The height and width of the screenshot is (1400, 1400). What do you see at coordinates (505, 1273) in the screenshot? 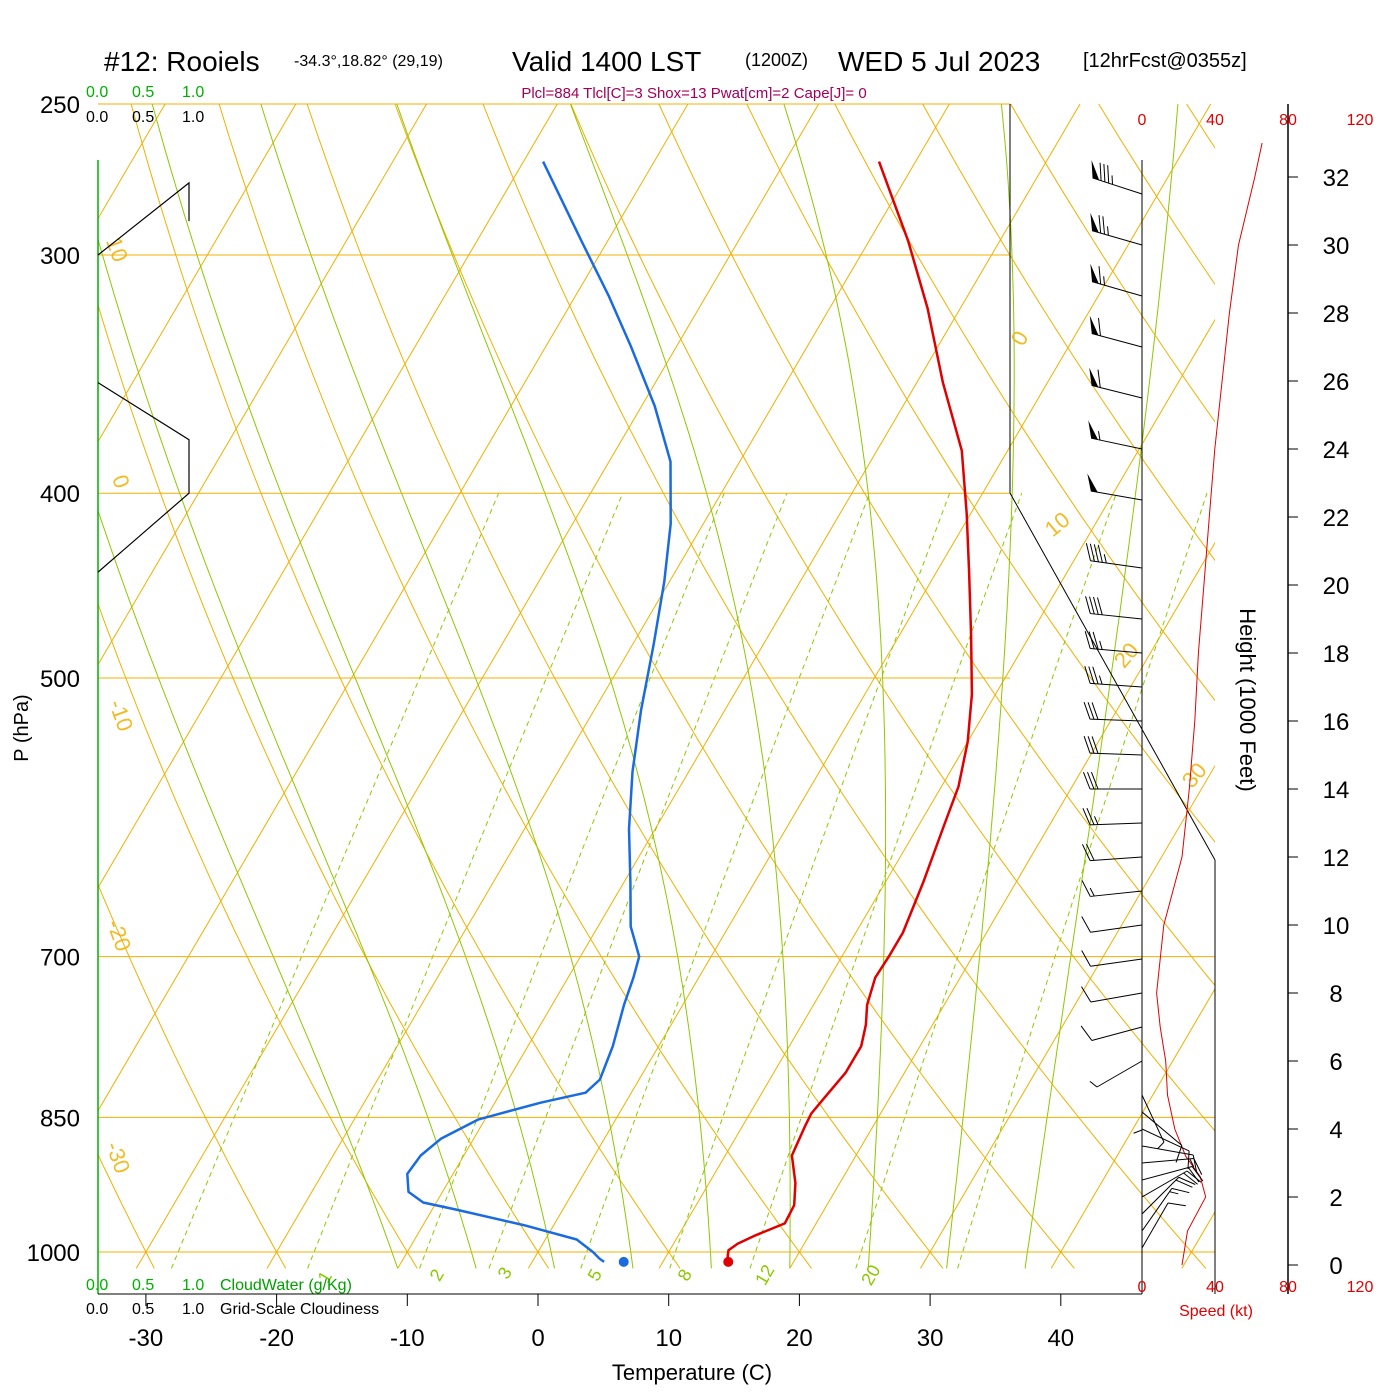
I see `mixing-ratio-label: 3` at bounding box center [505, 1273].